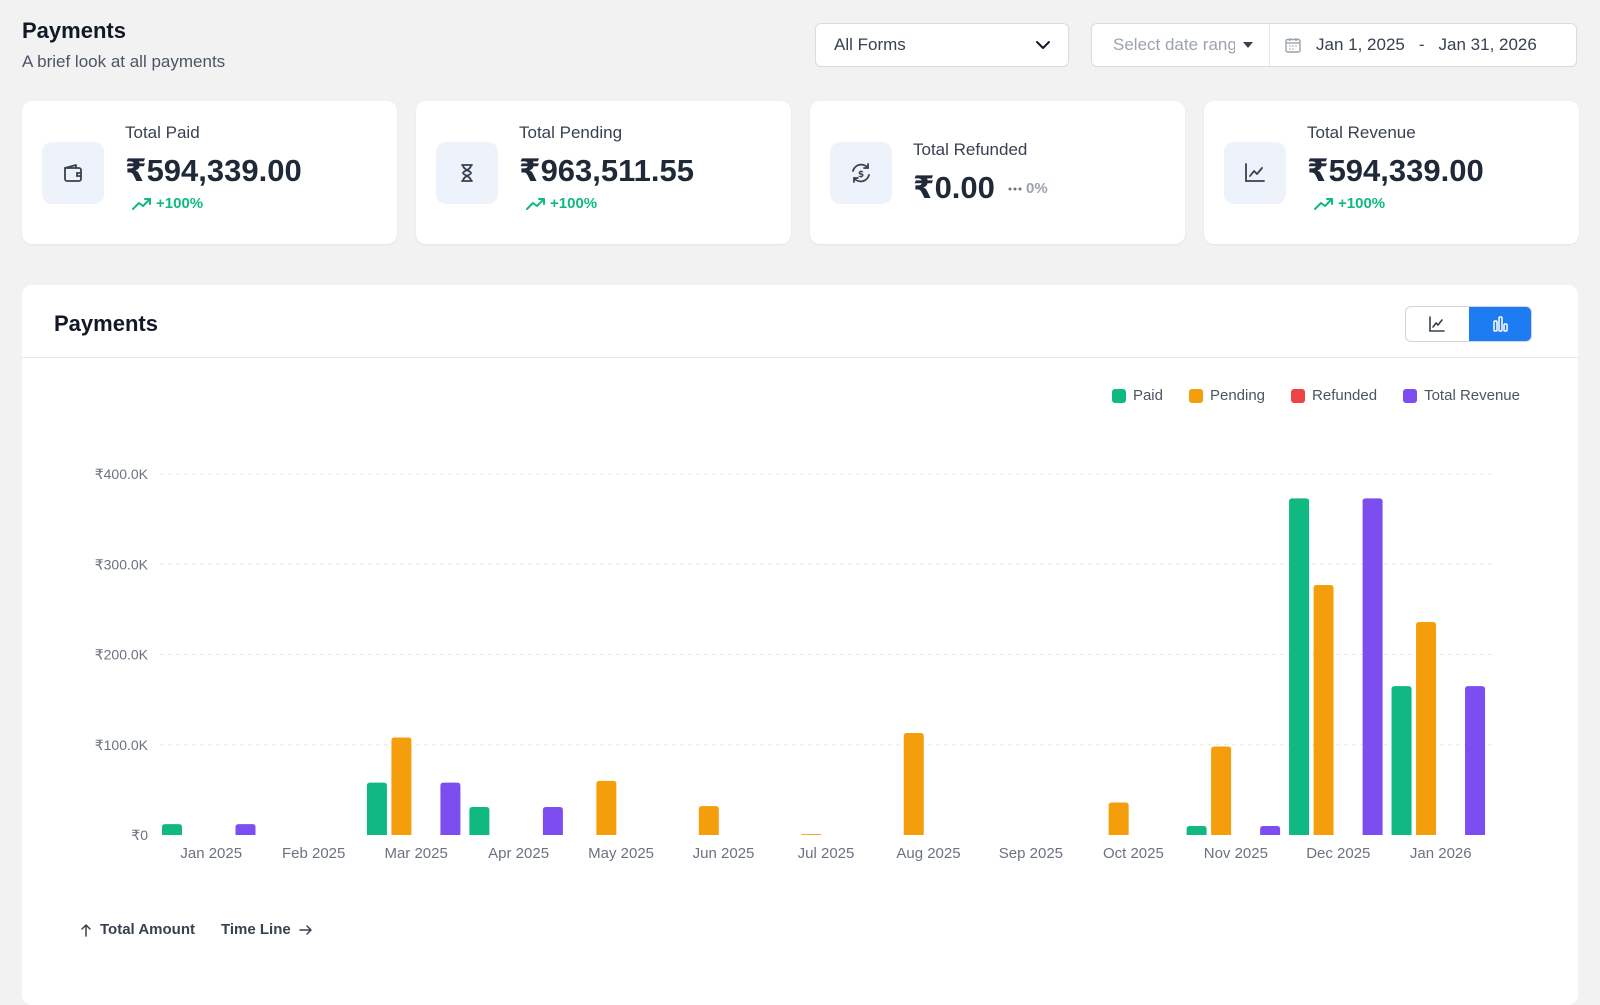 The width and height of the screenshot is (1600, 1005). I want to click on caret-down-icon, so click(1248, 45).